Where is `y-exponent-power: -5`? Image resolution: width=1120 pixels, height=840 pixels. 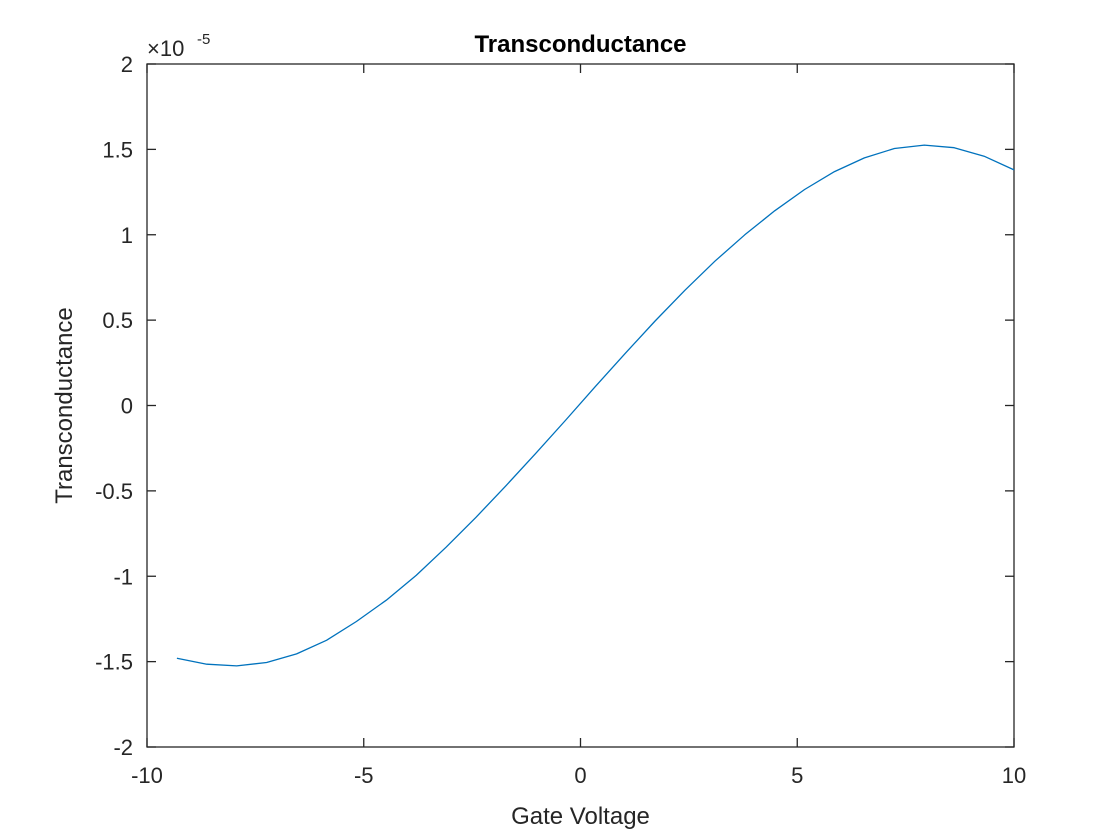
y-exponent-power: -5 is located at coordinates (203, 39).